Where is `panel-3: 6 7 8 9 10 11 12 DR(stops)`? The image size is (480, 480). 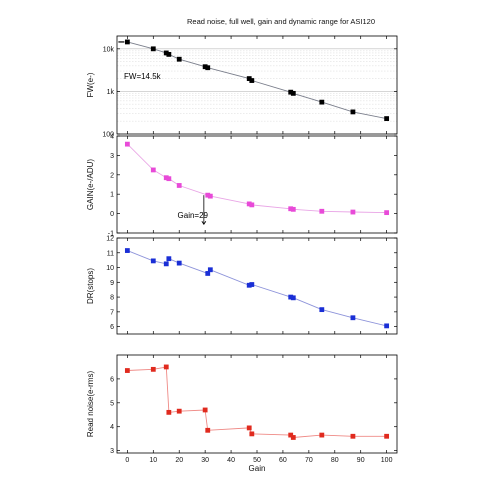 panel-3: 6 7 8 9 10 11 12 DR(stops) is located at coordinates (242, 285).